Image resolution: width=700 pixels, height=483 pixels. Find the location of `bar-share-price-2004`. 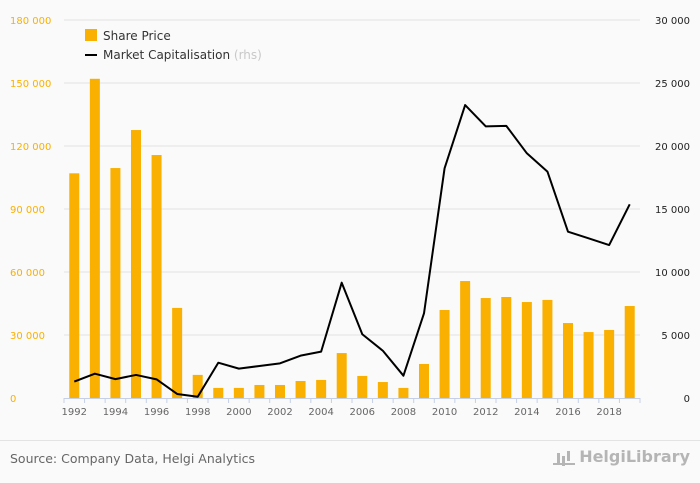

bar-share-price-2004 is located at coordinates (321, 388).